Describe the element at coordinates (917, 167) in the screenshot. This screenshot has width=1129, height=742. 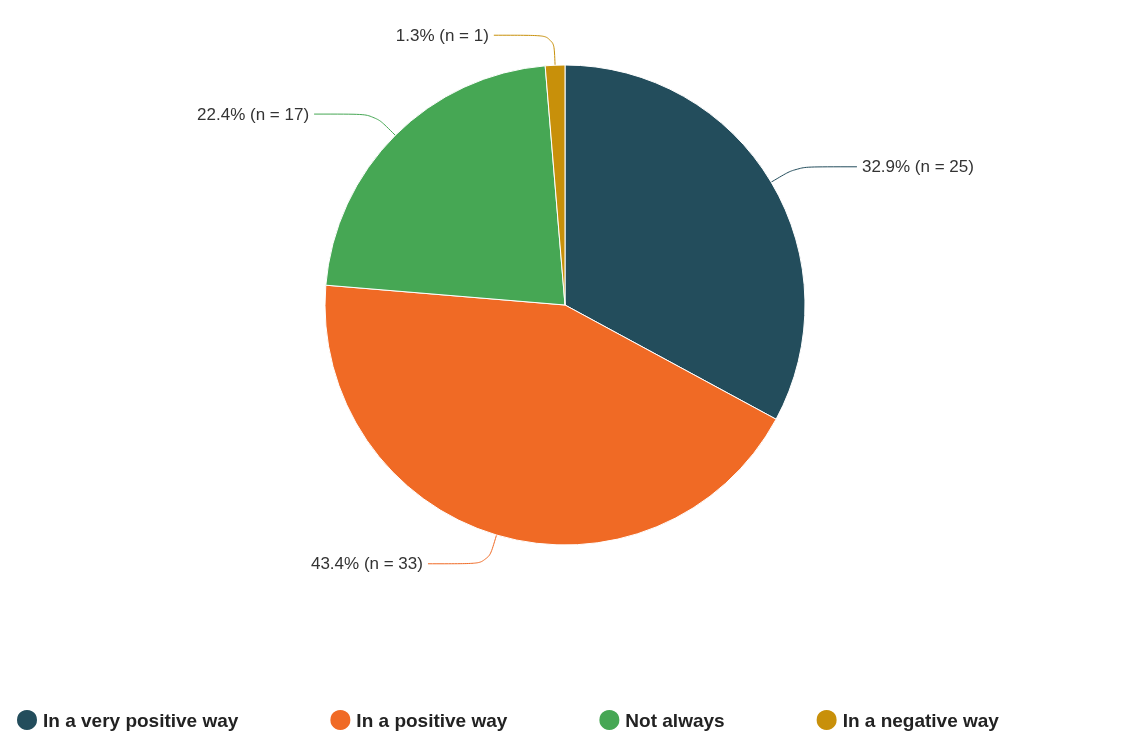
I see `data-label: 32.9% (n = 25)` at that location.